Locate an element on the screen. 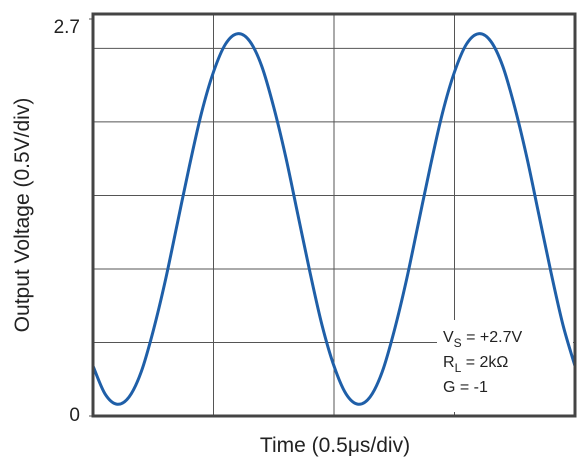  annotation-main: G = -1 is located at coordinates (465, 387).